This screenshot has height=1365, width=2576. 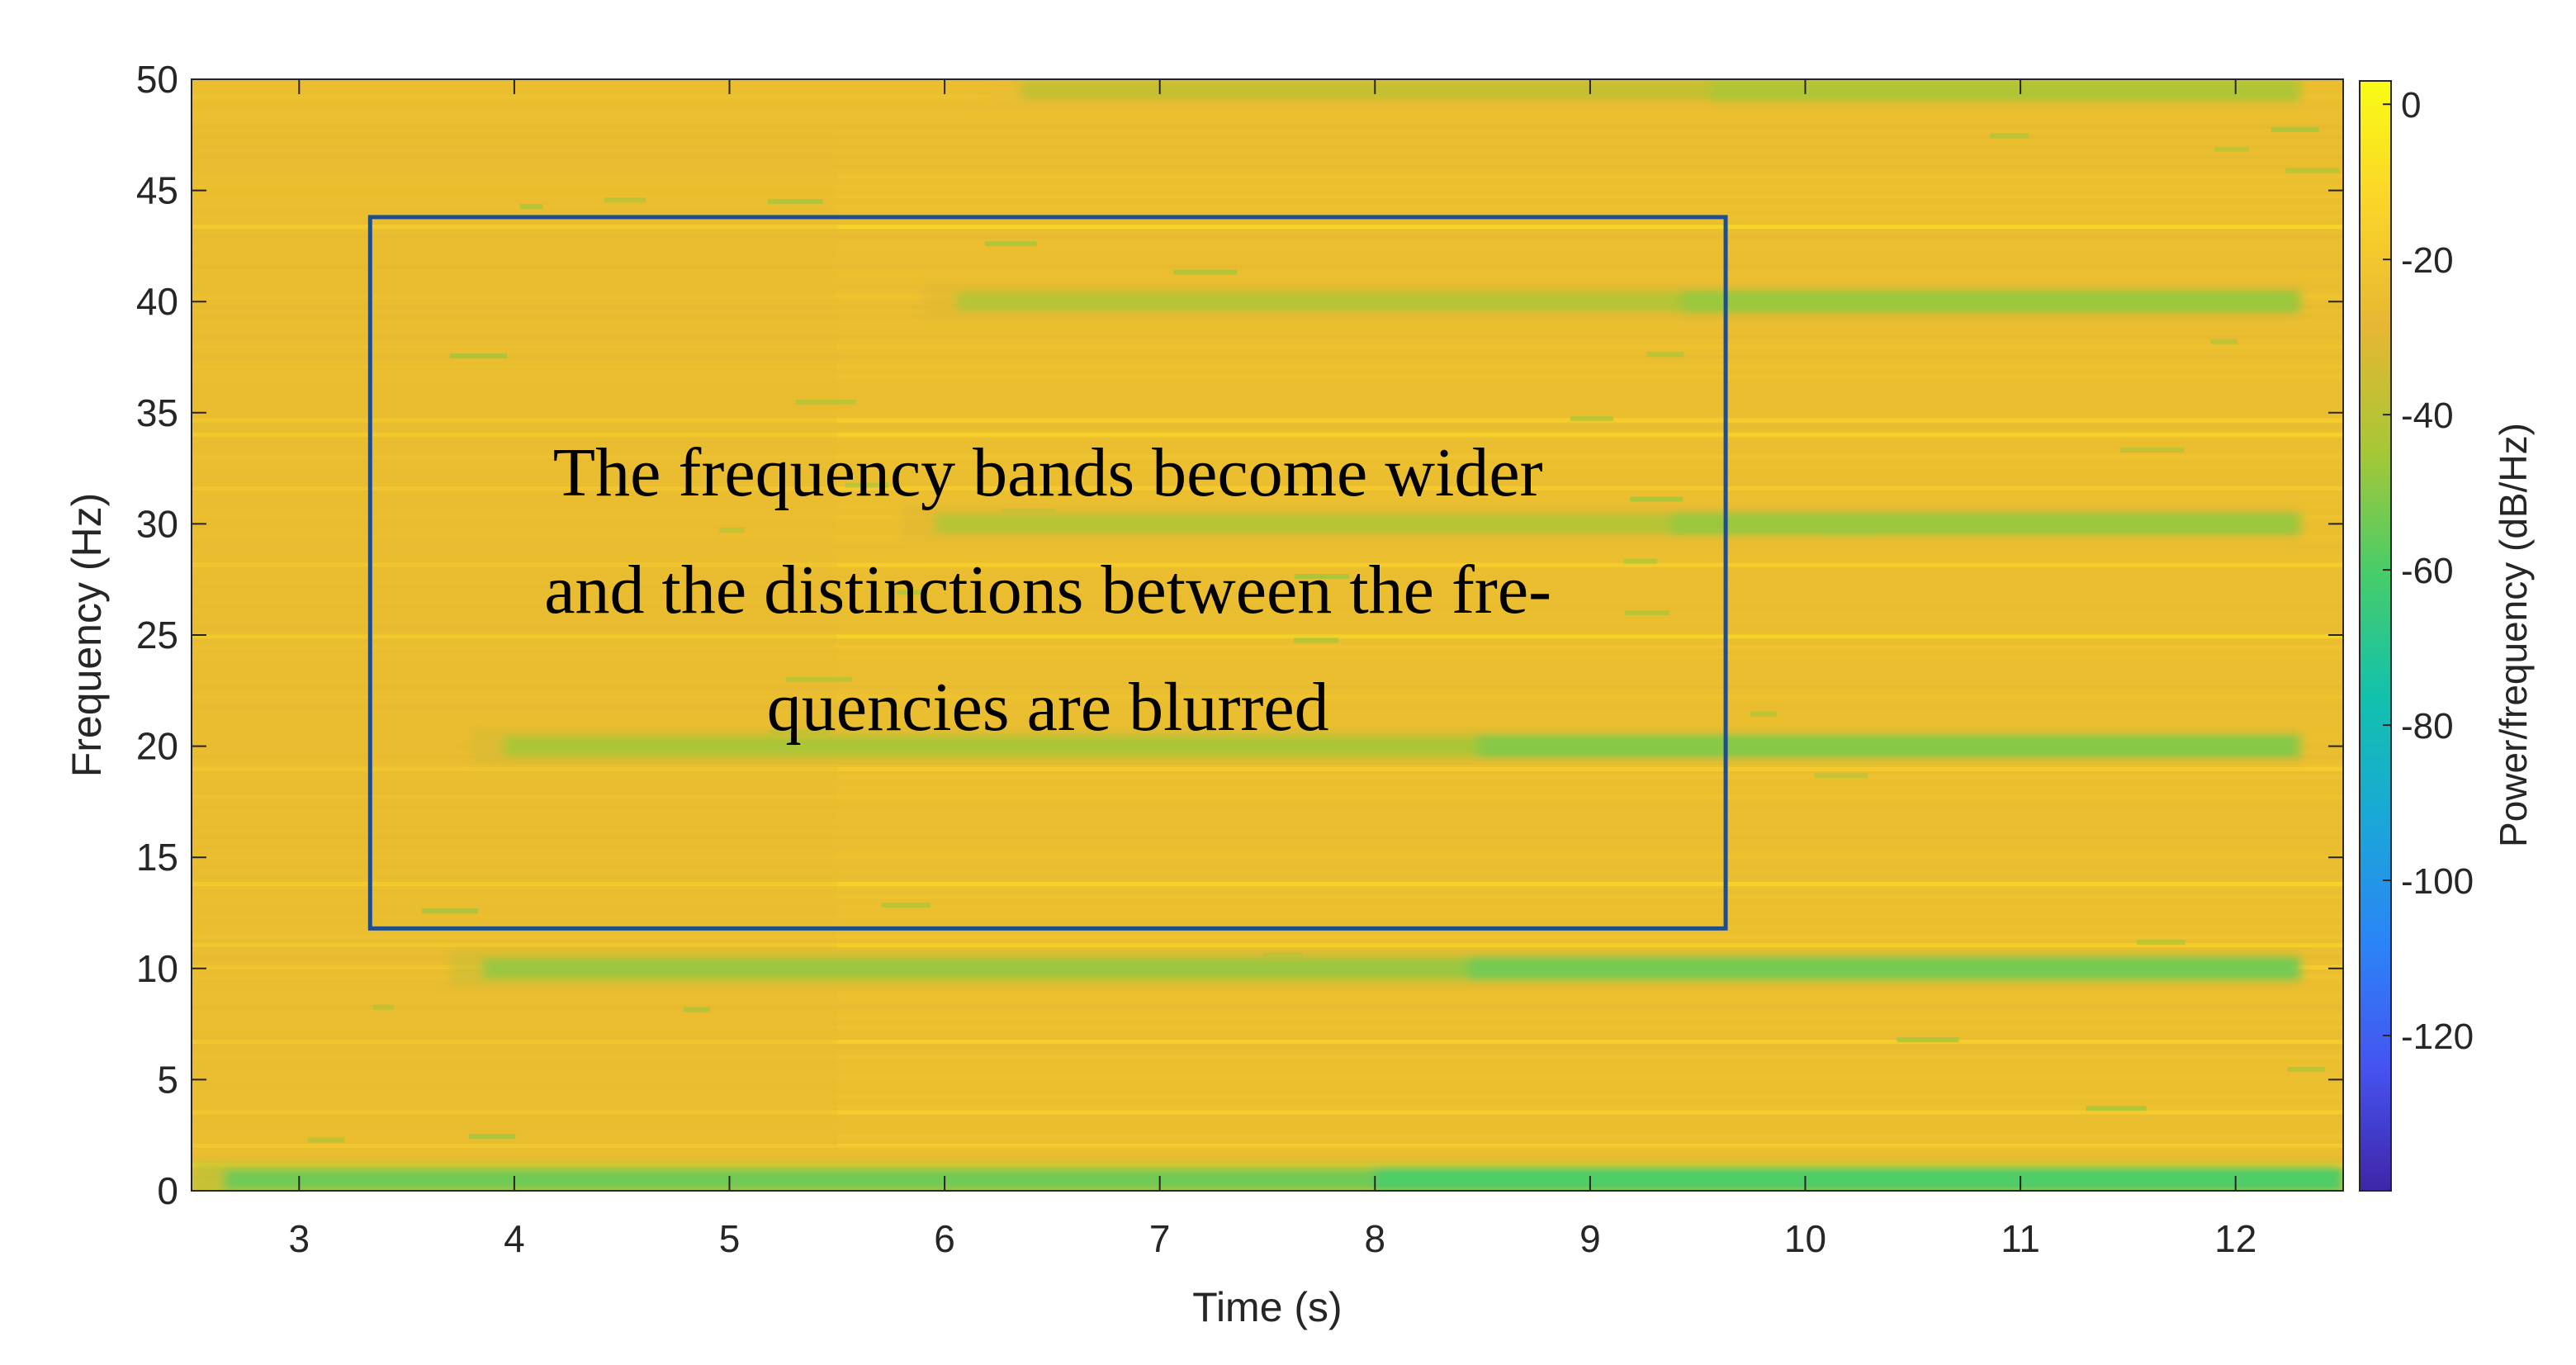 I want to click on x-tick-label-6: 6, so click(x=944, y=1238).